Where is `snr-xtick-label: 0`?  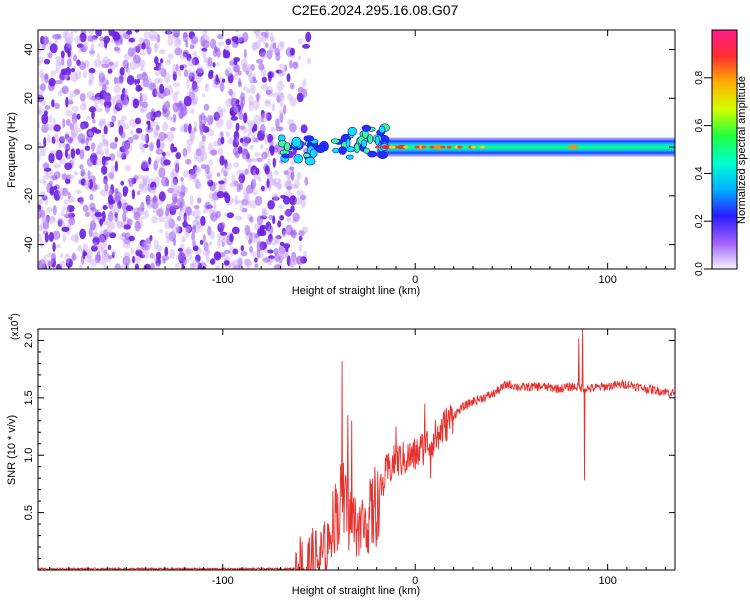 snr-xtick-label: 0 is located at coordinates (415, 581).